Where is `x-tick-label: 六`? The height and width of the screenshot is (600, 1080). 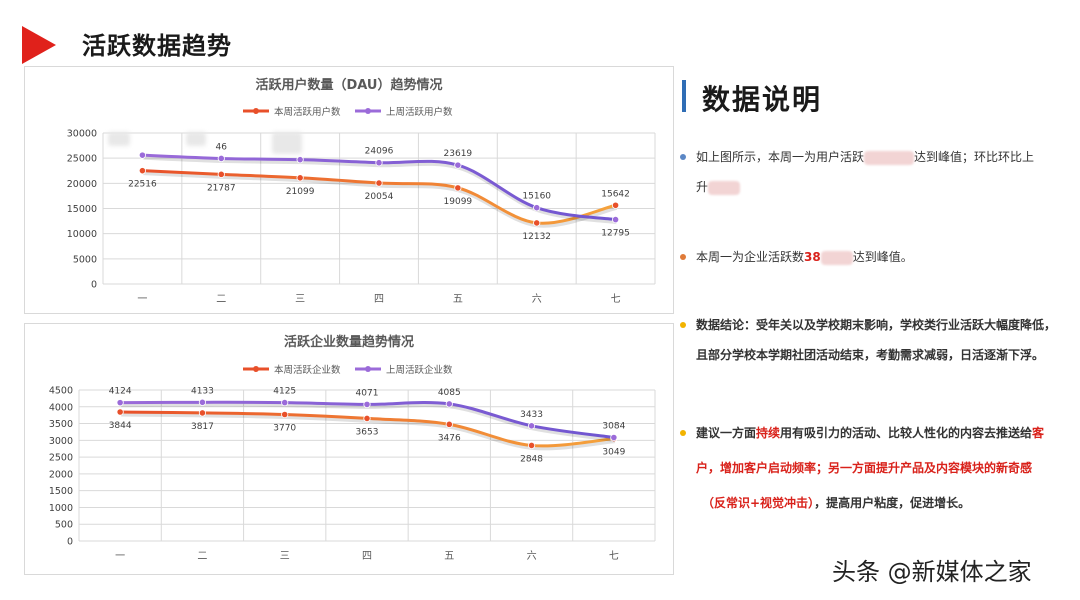
x-tick-label: 六 is located at coordinates (532, 556).